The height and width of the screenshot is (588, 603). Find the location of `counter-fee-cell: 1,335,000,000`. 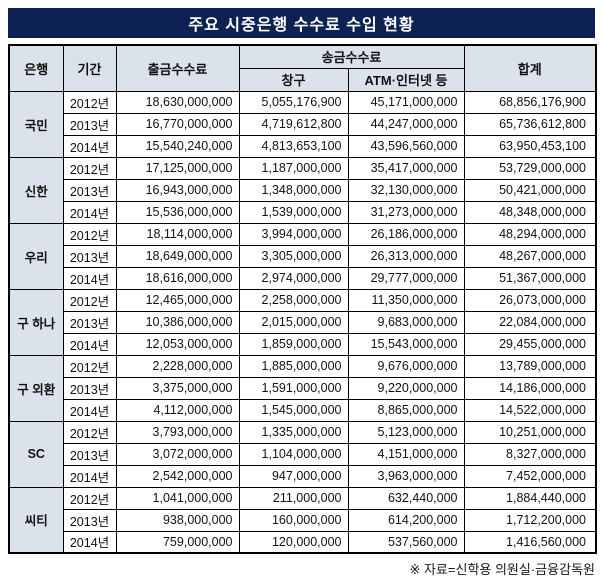

counter-fee-cell: 1,335,000,000 is located at coordinates (293, 432).